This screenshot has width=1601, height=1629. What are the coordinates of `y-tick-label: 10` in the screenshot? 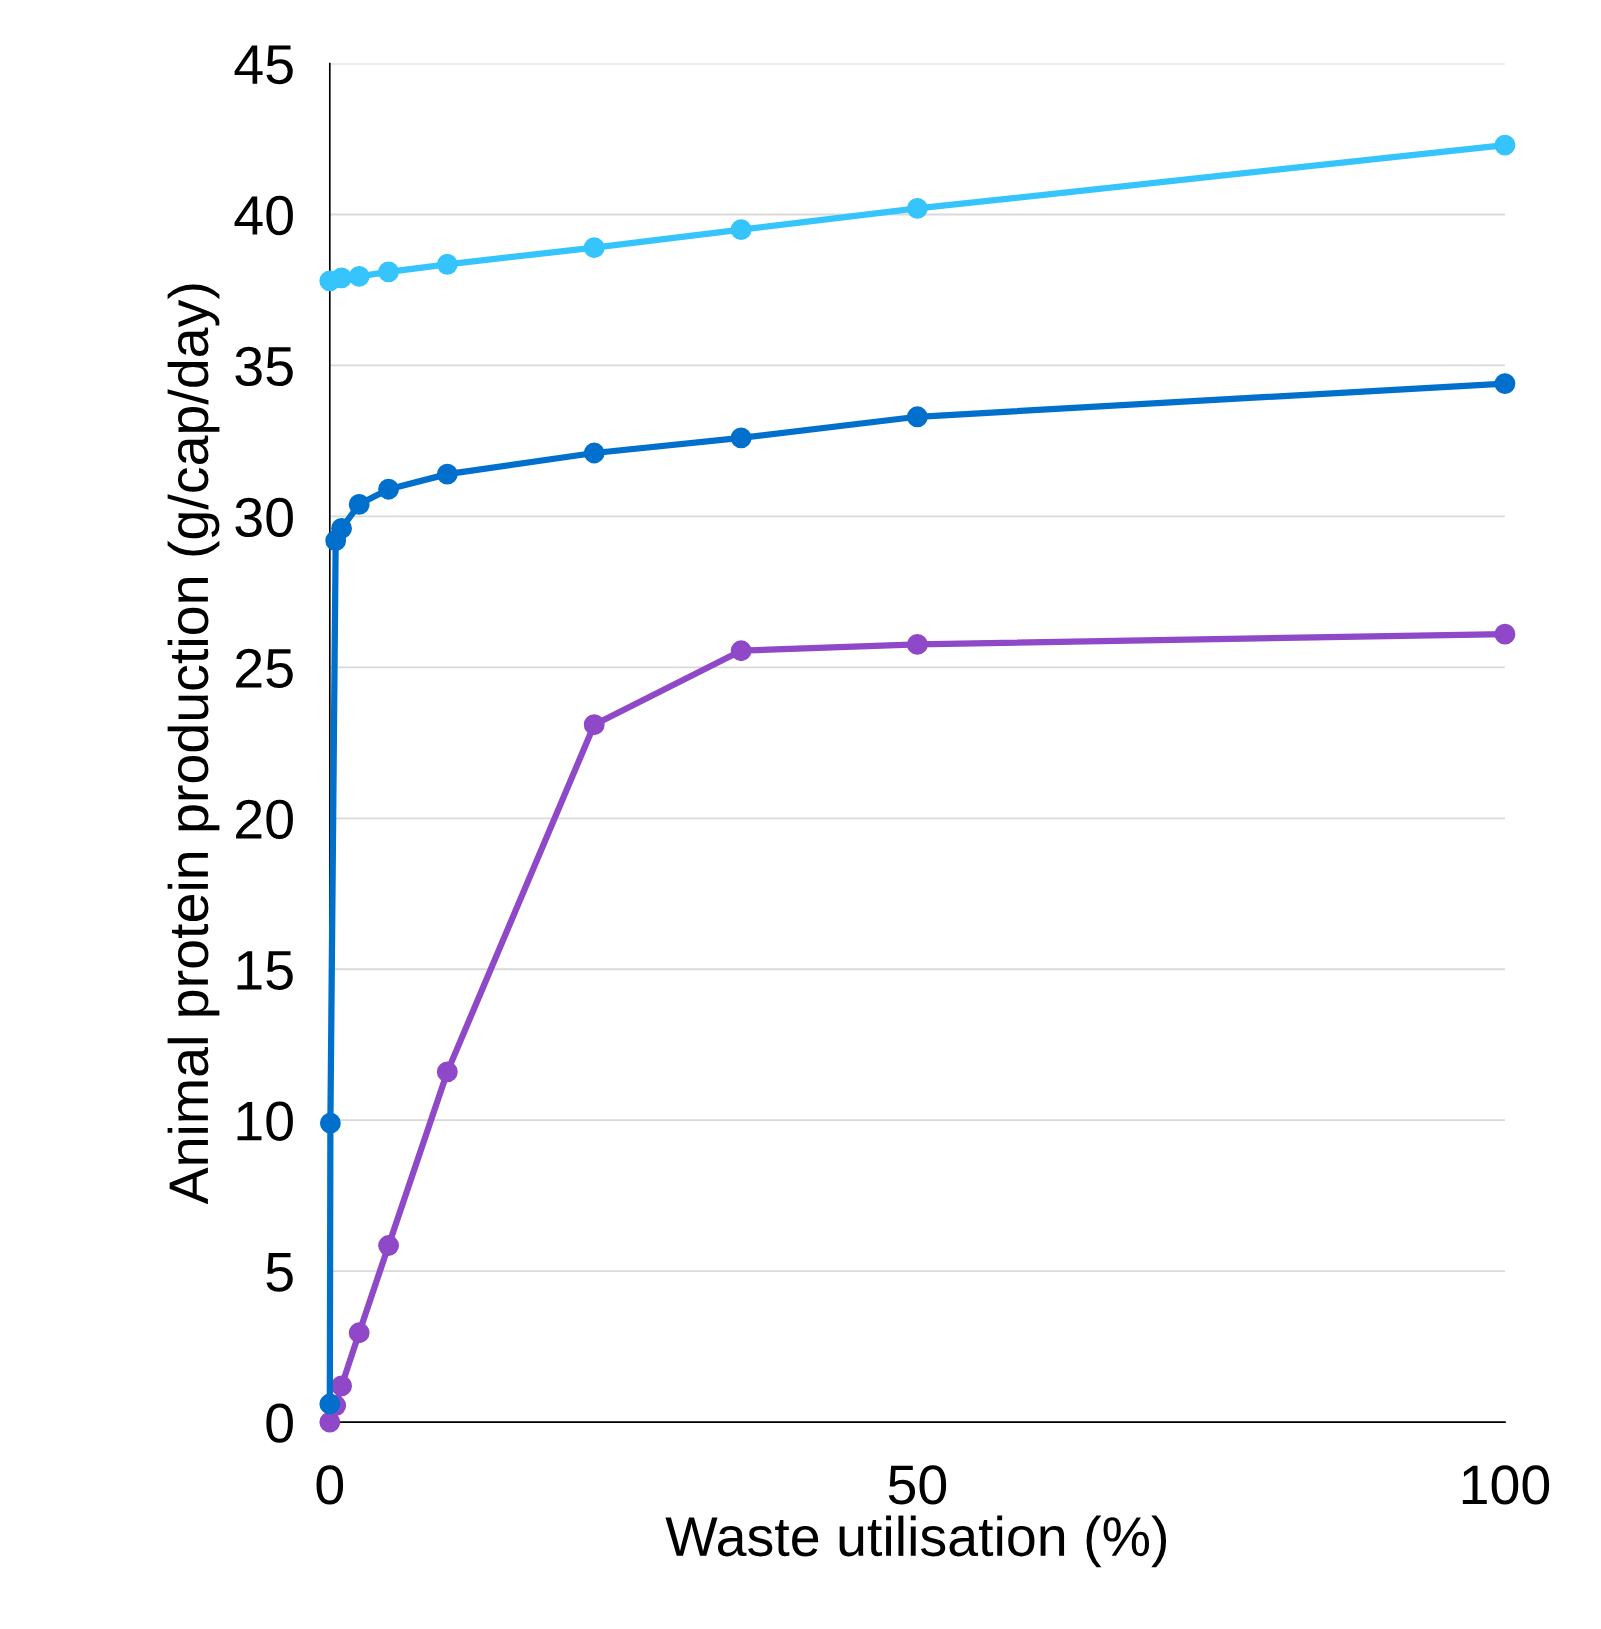 It's located at (265, 1121).